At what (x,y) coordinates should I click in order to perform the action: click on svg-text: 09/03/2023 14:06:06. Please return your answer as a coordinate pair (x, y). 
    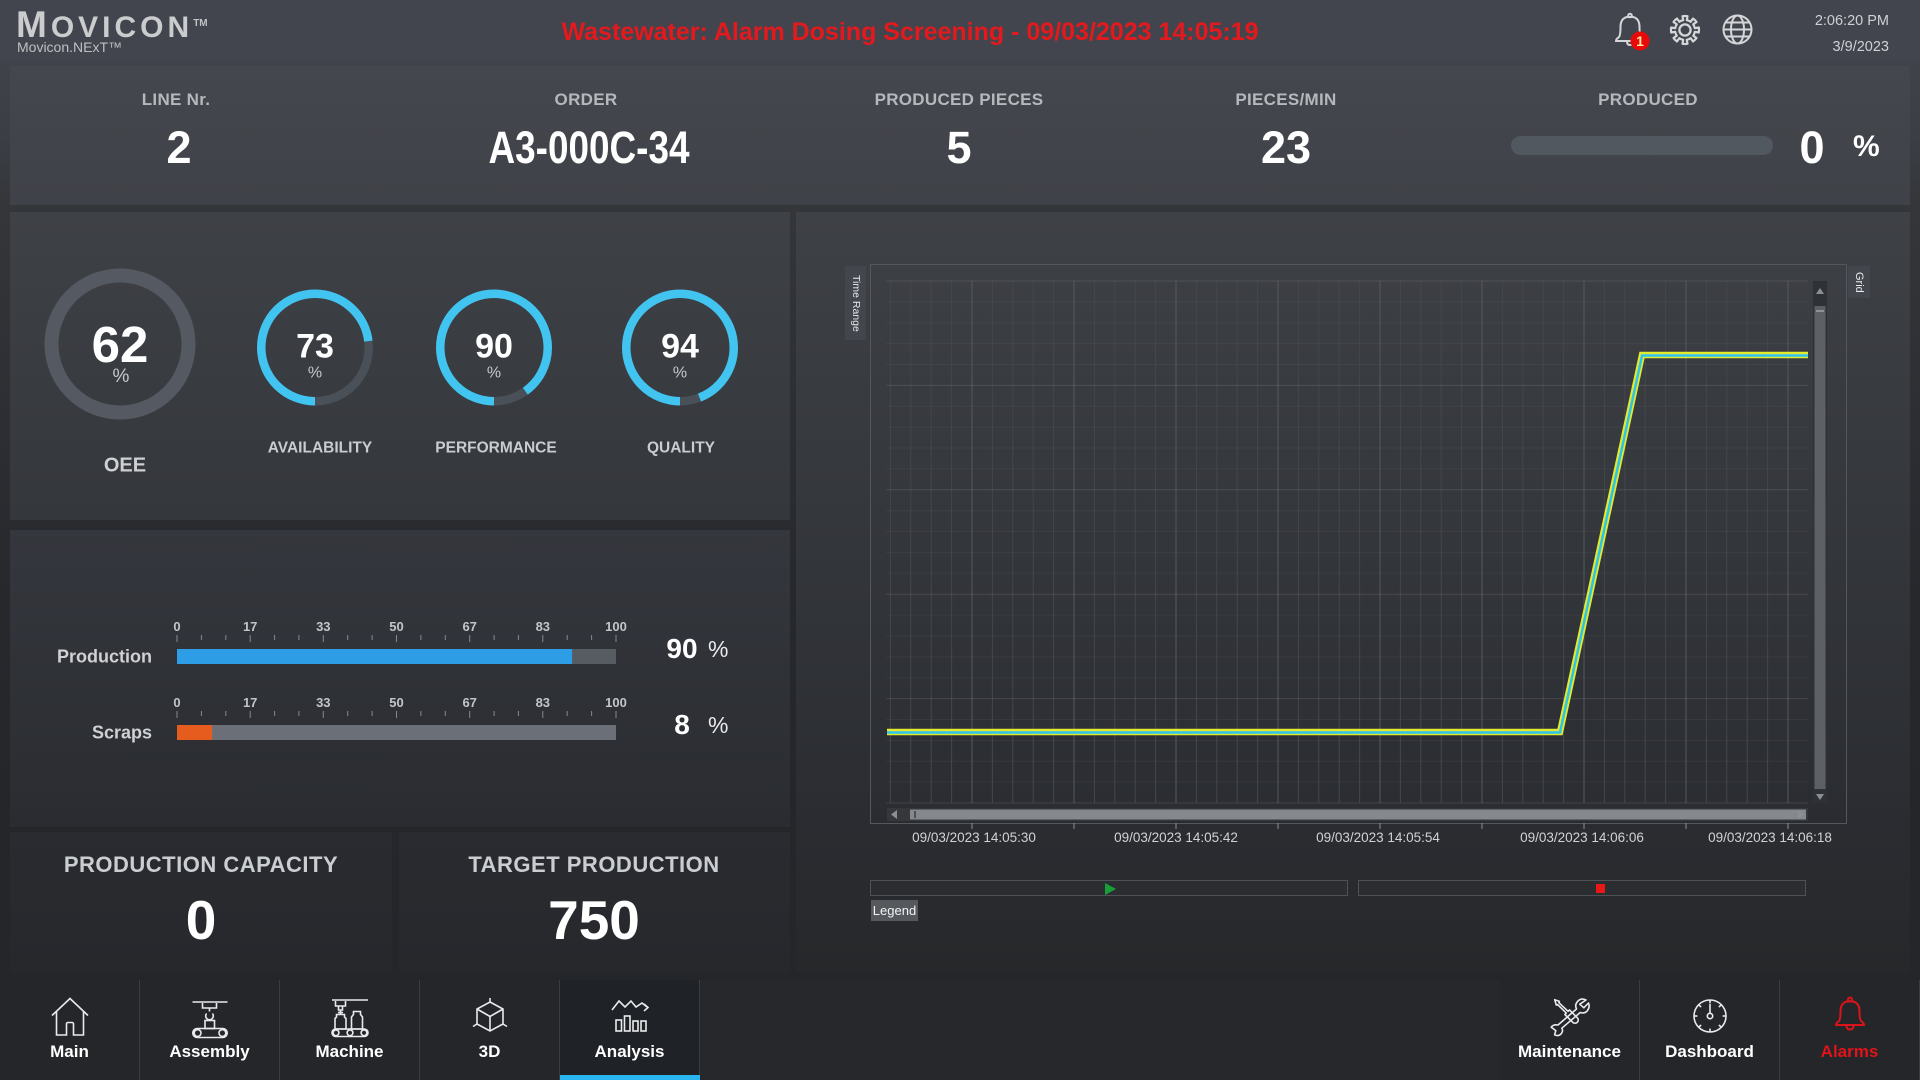
    Looking at the image, I should click on (1582, 837).